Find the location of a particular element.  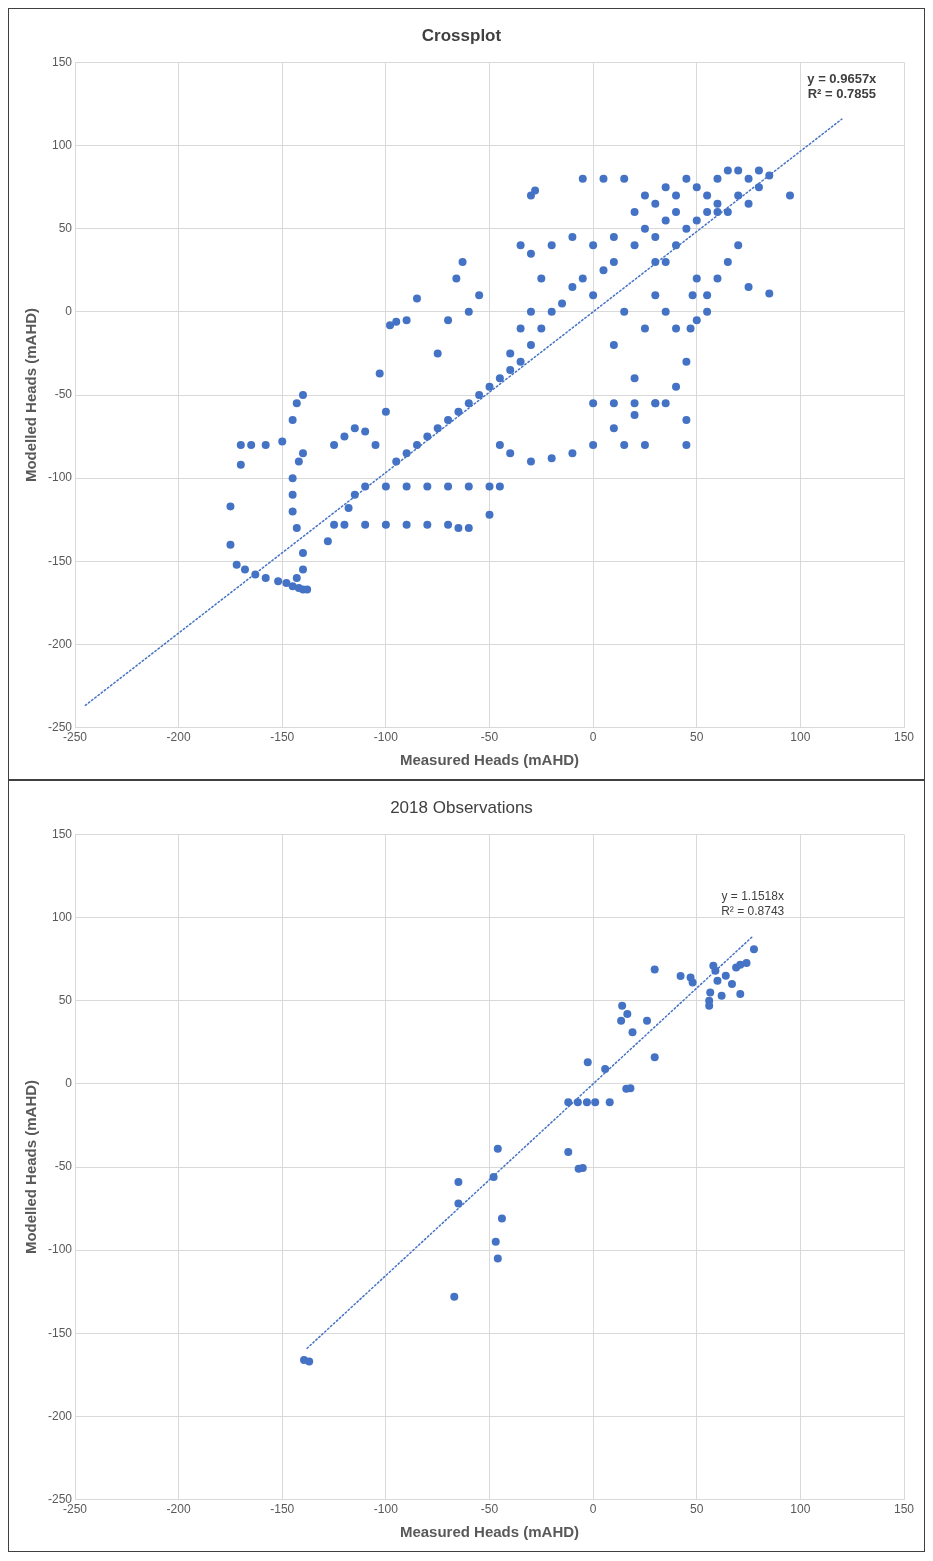

annotation: R² = 0.8743 is located at coordinates (753, 910).